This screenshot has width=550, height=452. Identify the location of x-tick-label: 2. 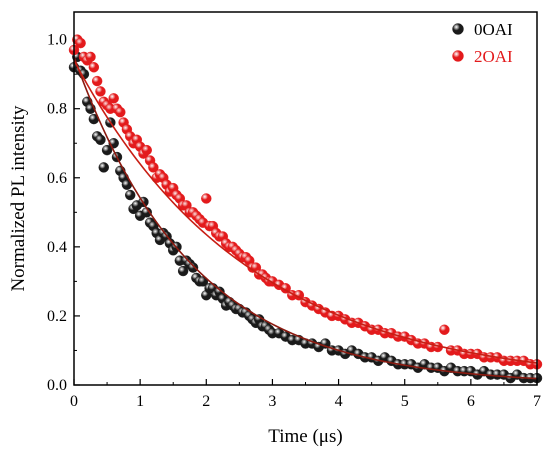
(206, 401).